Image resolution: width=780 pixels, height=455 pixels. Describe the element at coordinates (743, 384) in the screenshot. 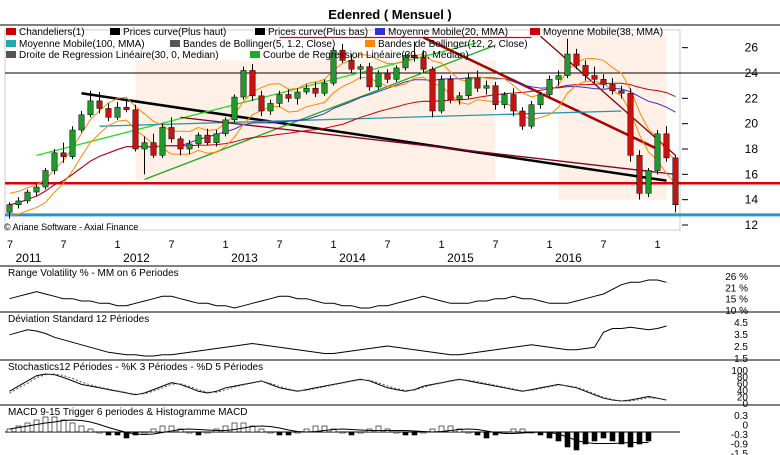

I see `panel-y-tick: 60` at that location.